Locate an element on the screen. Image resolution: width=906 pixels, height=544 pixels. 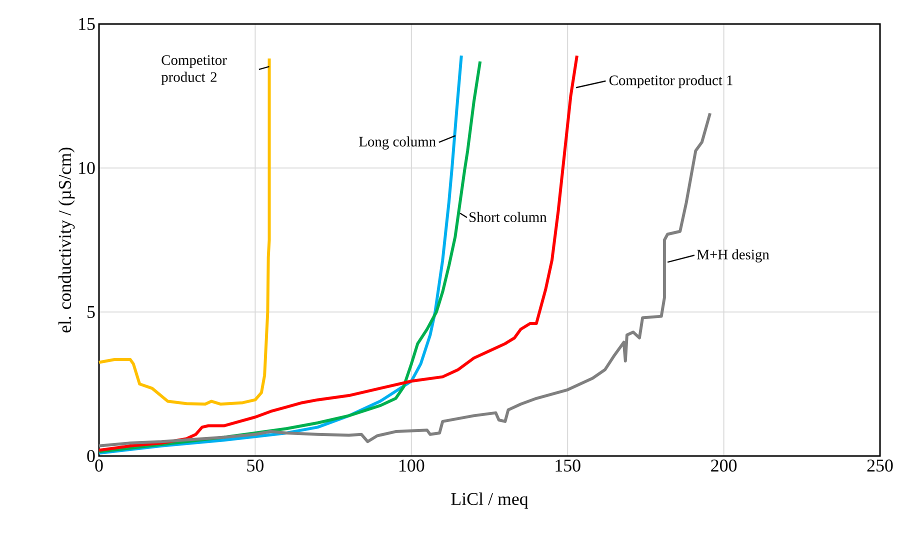
x-tick-label: 100 is located at coordinates (412, 466).